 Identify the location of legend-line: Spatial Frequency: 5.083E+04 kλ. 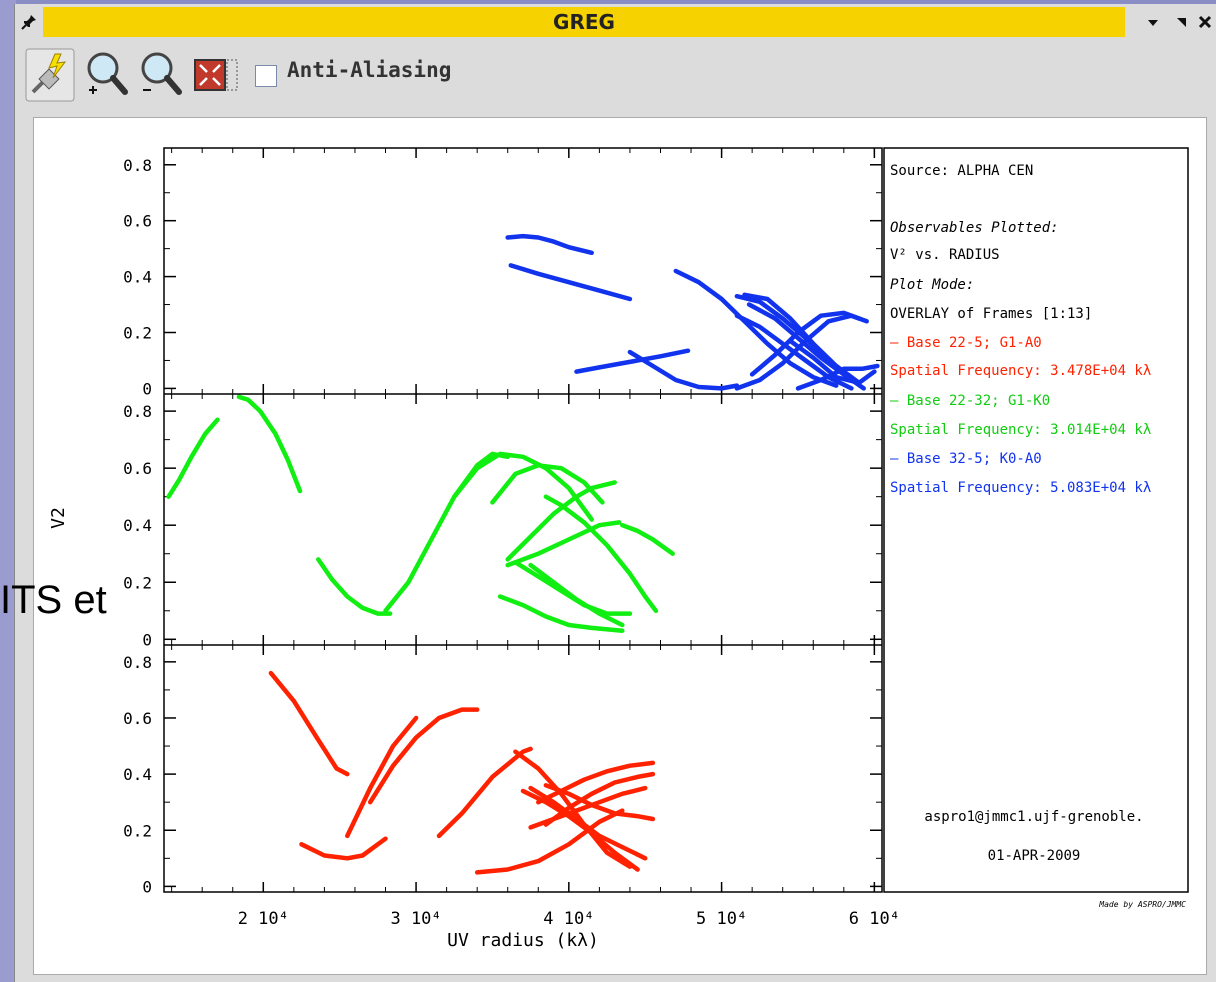
(1020, 488).